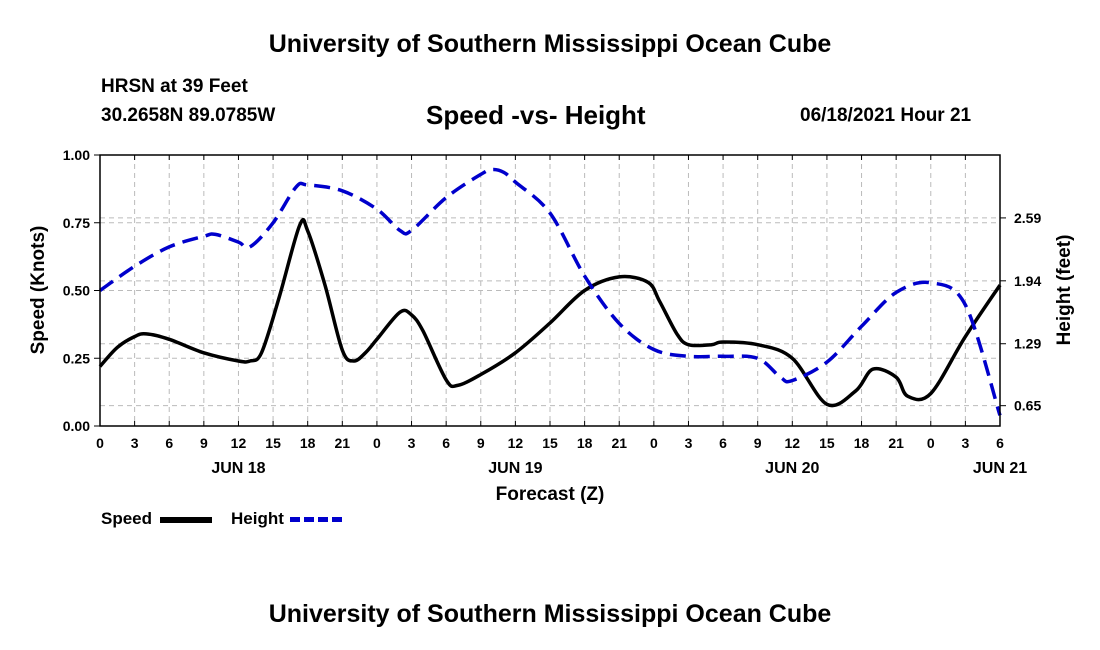 The image size is (1100, 650). Describe the element at coordinates (1027, 406) in the screenshot. I see `y2-tick-label: 0.65` at that location.